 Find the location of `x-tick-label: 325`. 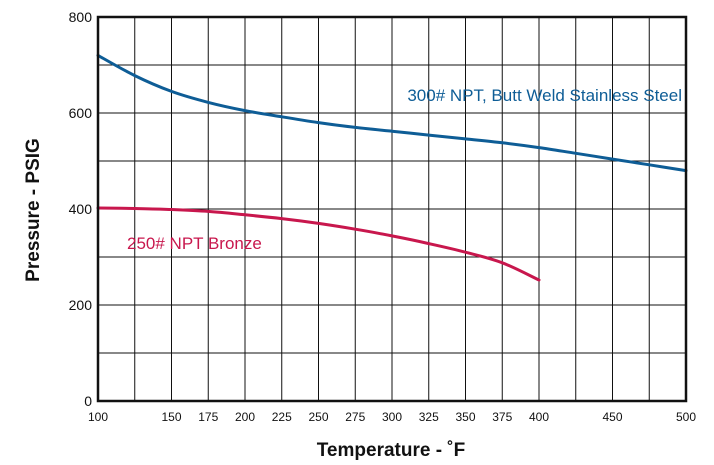

x-tick-label: 325 is located at coordinates (429, 417).